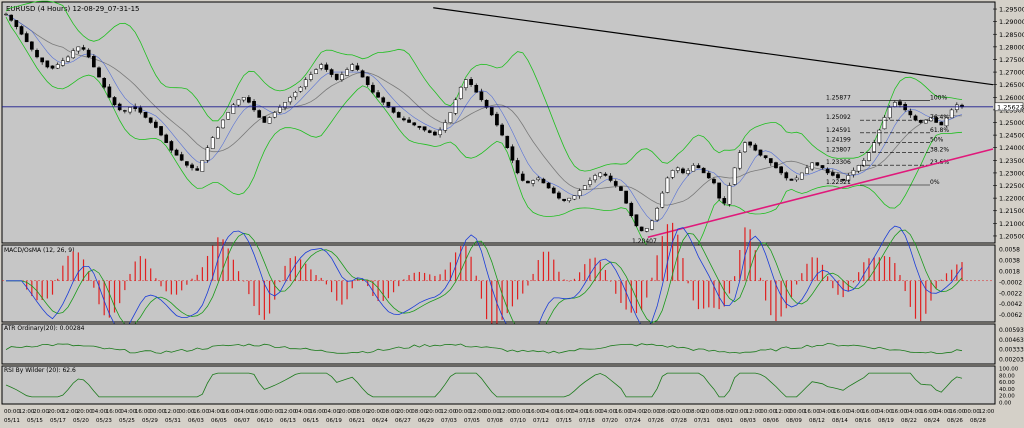 The height and width of the screenshot is (428, 1024). Describe the element at coordinates (817, 421) in the screenshot. I see `date-tick-label: 08/12` at that location.